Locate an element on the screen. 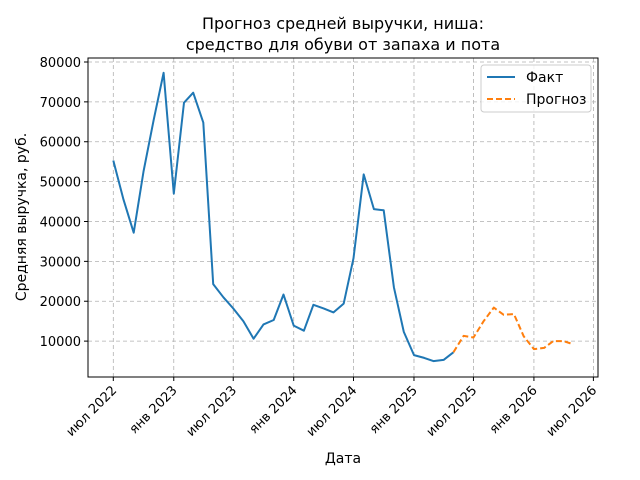  y-tick-label: 70000 is located at coordinates (60, 103).